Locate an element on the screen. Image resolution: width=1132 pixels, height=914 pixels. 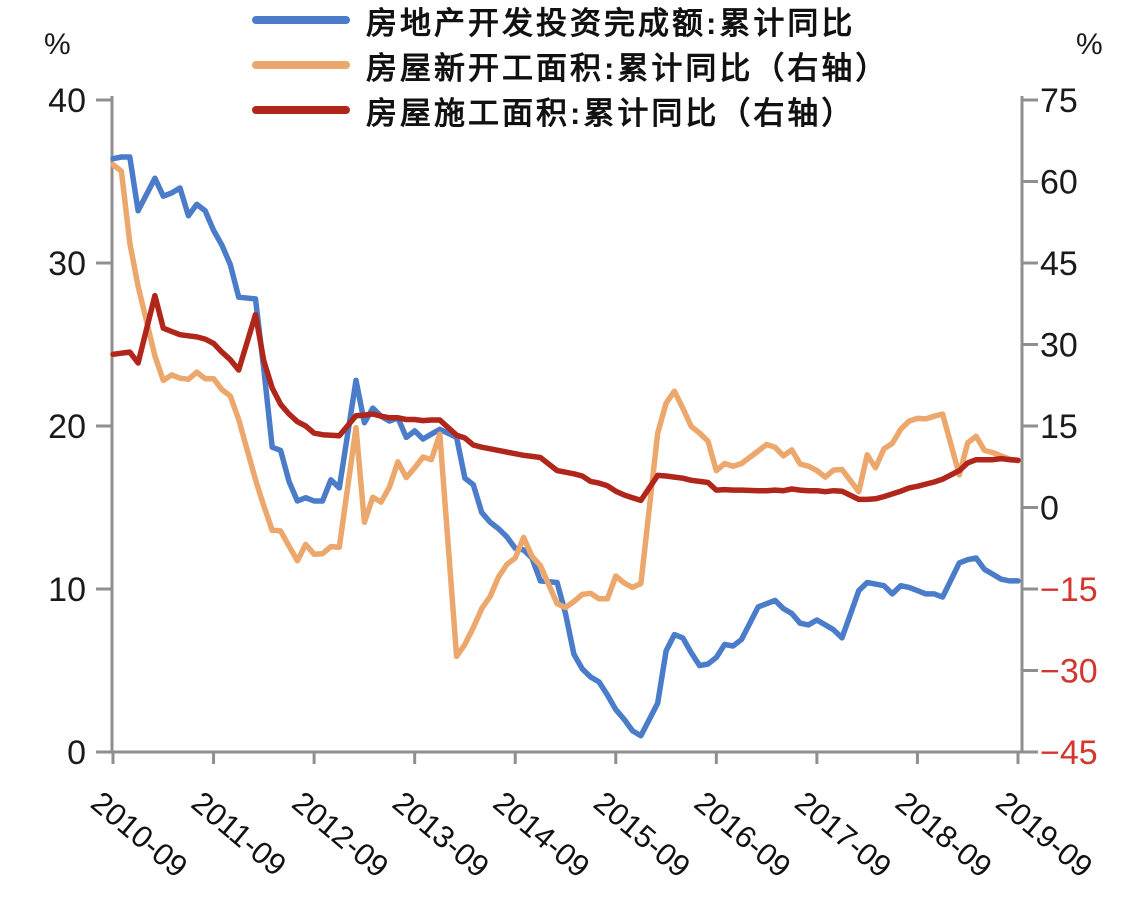
y-axis-tick-label-right: 0 is located at coordinates (1049, 509).